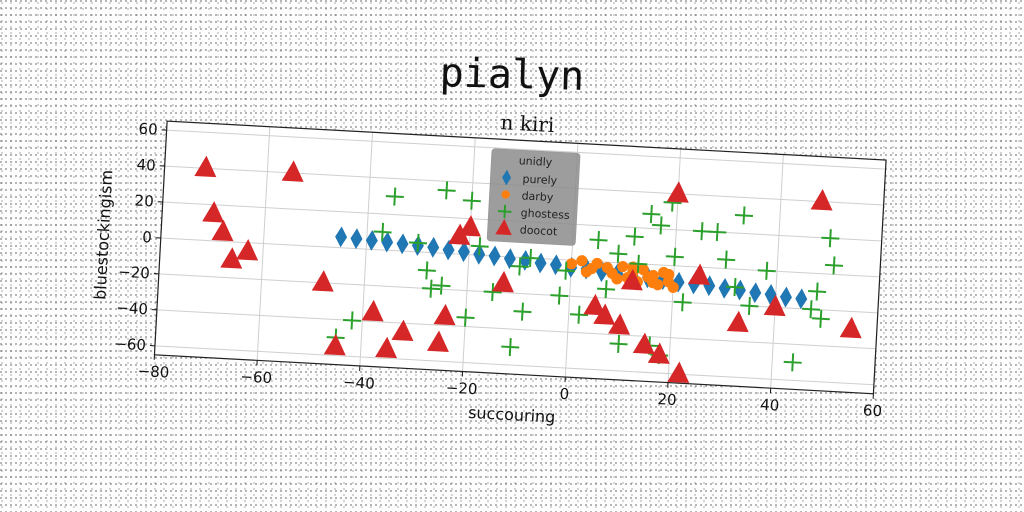 The image size is (1024, 512). What do you see at coordinates (540, 179) in the screenshot?
I see `legend-label-purely: purely` at bounding box center [540, 179].